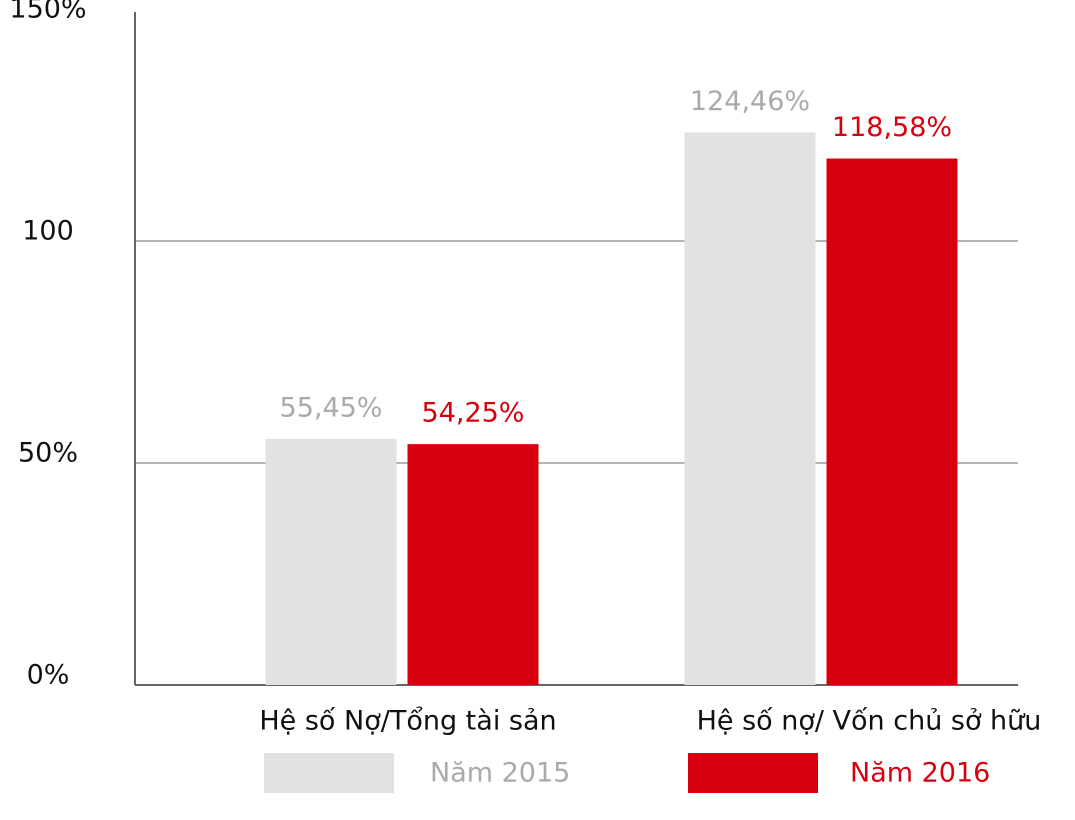  Describe the element at coordinates (892, 127) in the screenshot. I see `value-label: 118,58%` at that location.